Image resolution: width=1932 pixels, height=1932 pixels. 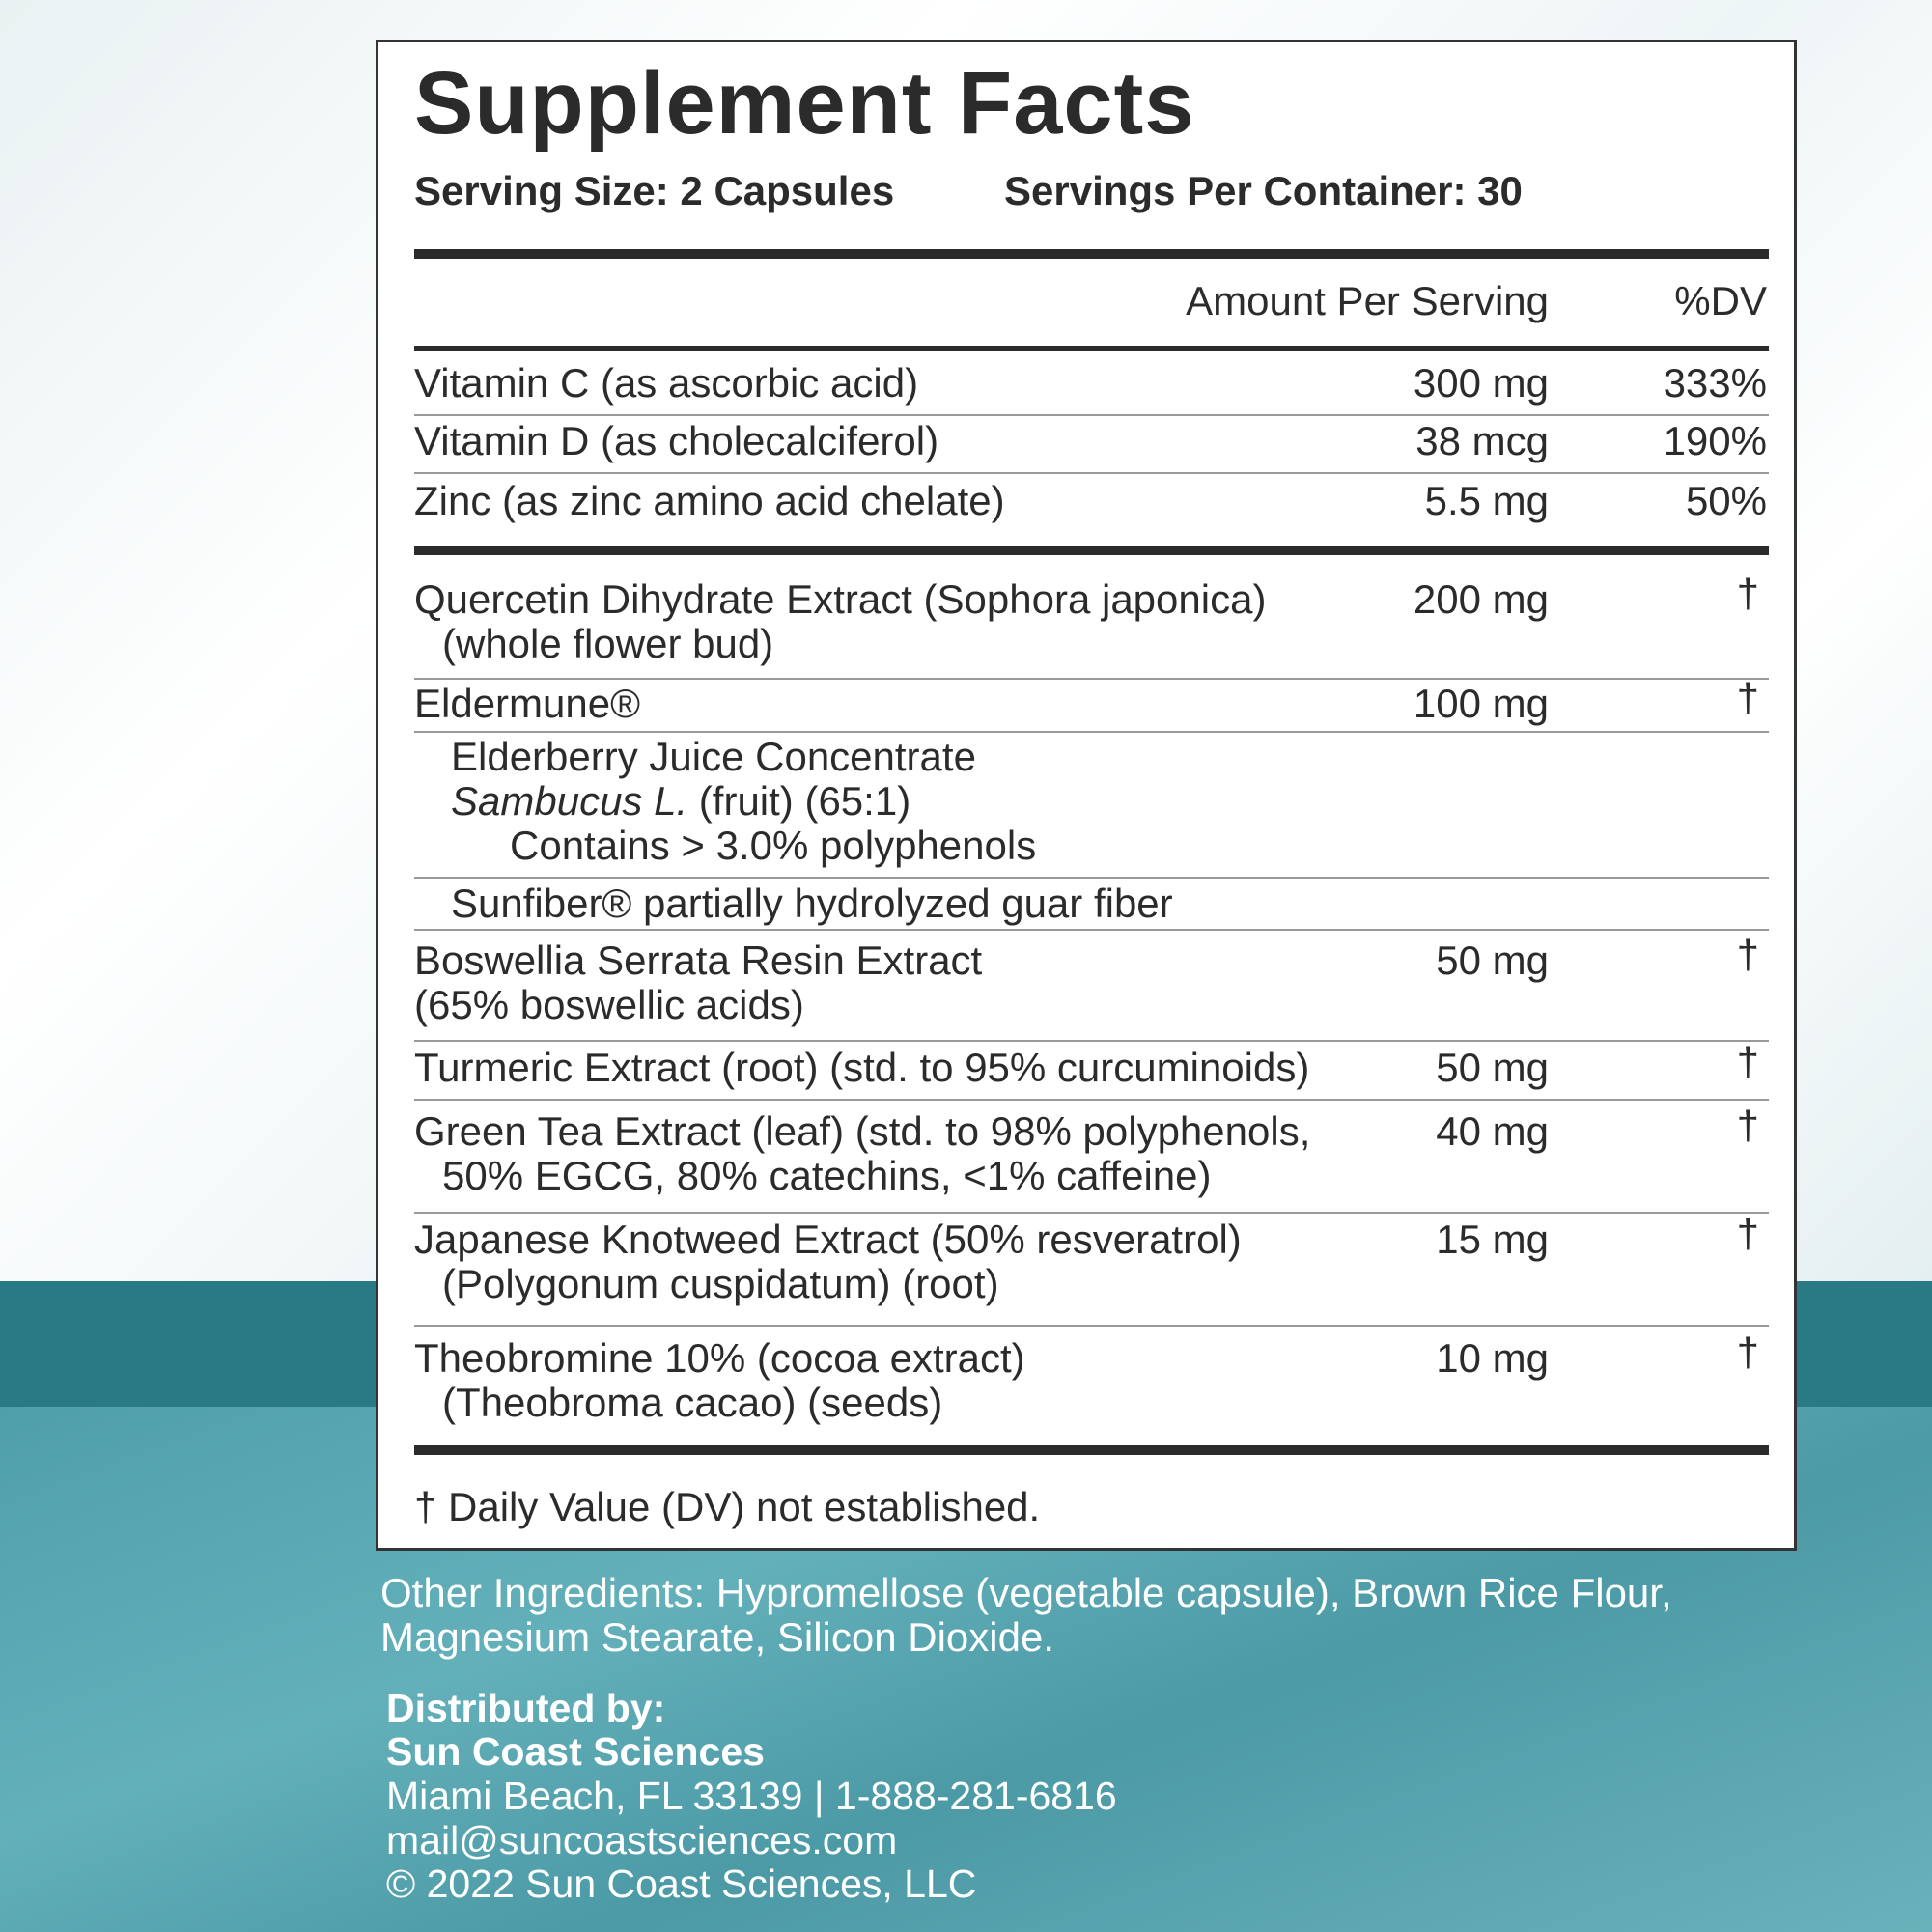 What do you see at coordinates (1715, 383) in the screenshot?
I see `daily-value: 333%` at bounding box center [1715, 383].